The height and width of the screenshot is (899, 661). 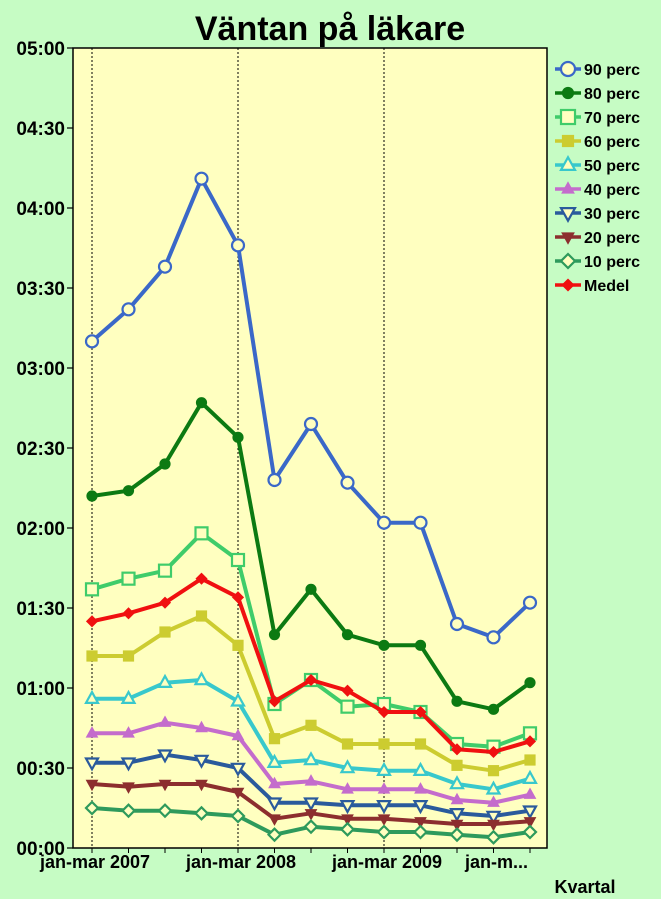 What do you see at coordinates (386, 862) in the screenshot?
I see `x-tick-label: jan-mar 2009` at bounding box center [386, 862].